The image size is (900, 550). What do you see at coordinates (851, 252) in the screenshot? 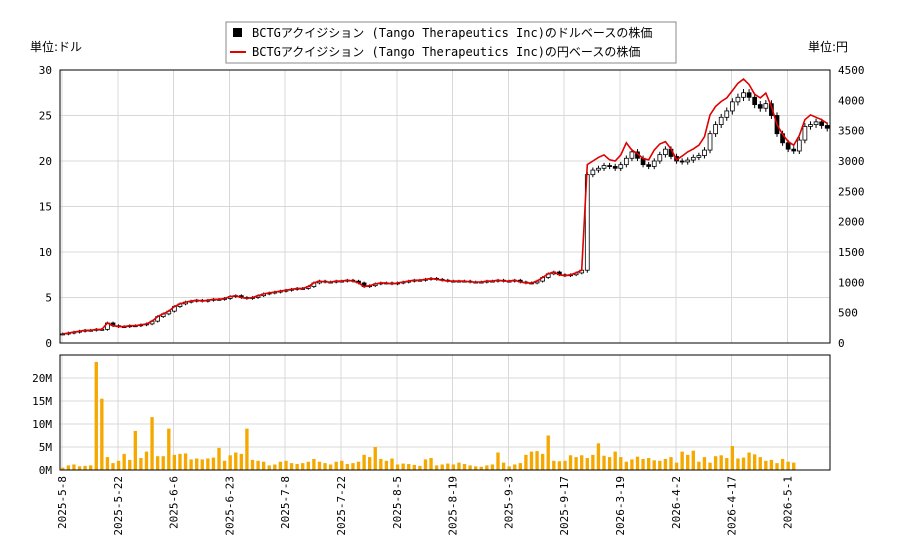
I see `right-tick-label: 1500` at bounding box center [851, 252].